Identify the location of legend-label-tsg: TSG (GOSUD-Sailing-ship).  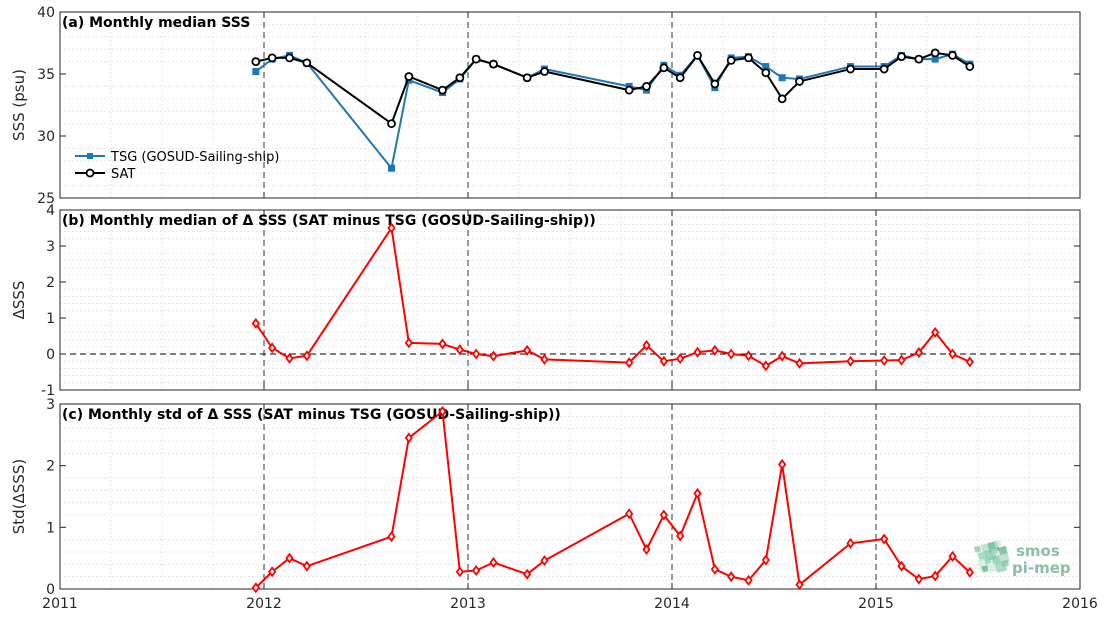
(194, 157).